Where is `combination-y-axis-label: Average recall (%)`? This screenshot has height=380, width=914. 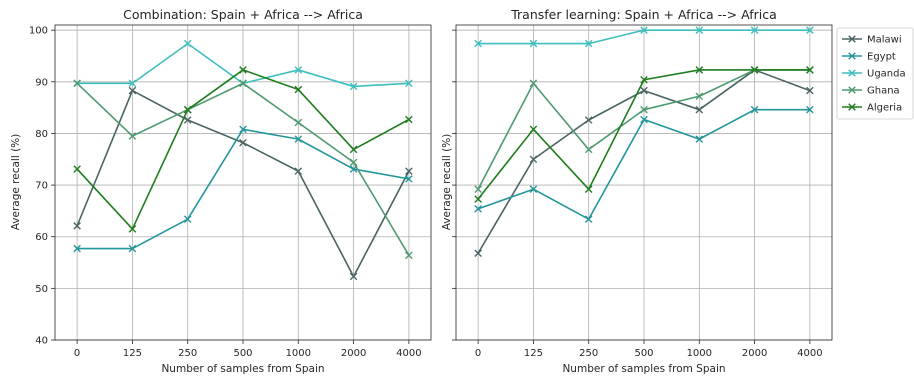 combination-y-axis-label: Average recall (%) is located at coordinates (16, 182).